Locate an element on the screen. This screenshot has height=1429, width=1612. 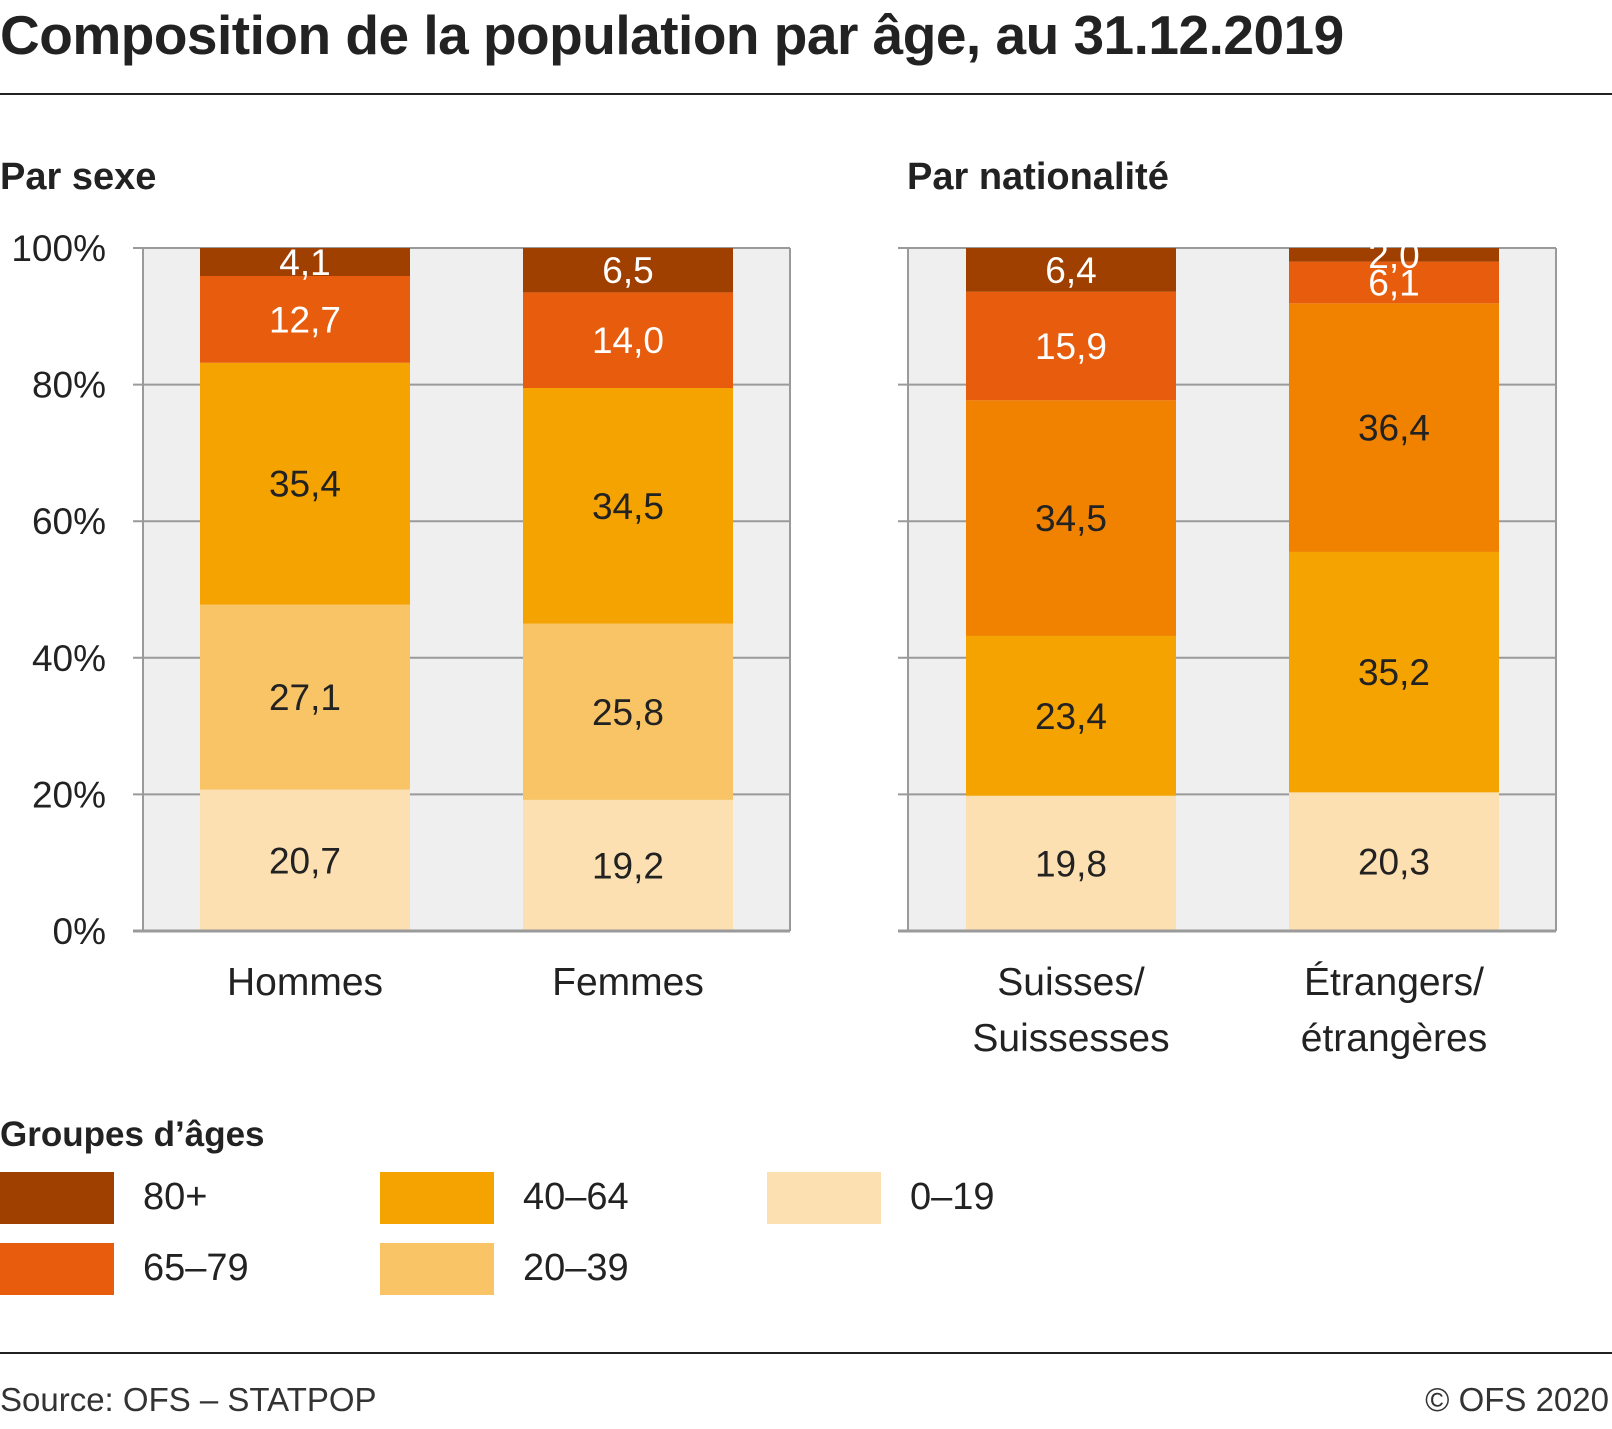
data-label-nat-0-4: 6,4 is located at coordinates (1070, 270).